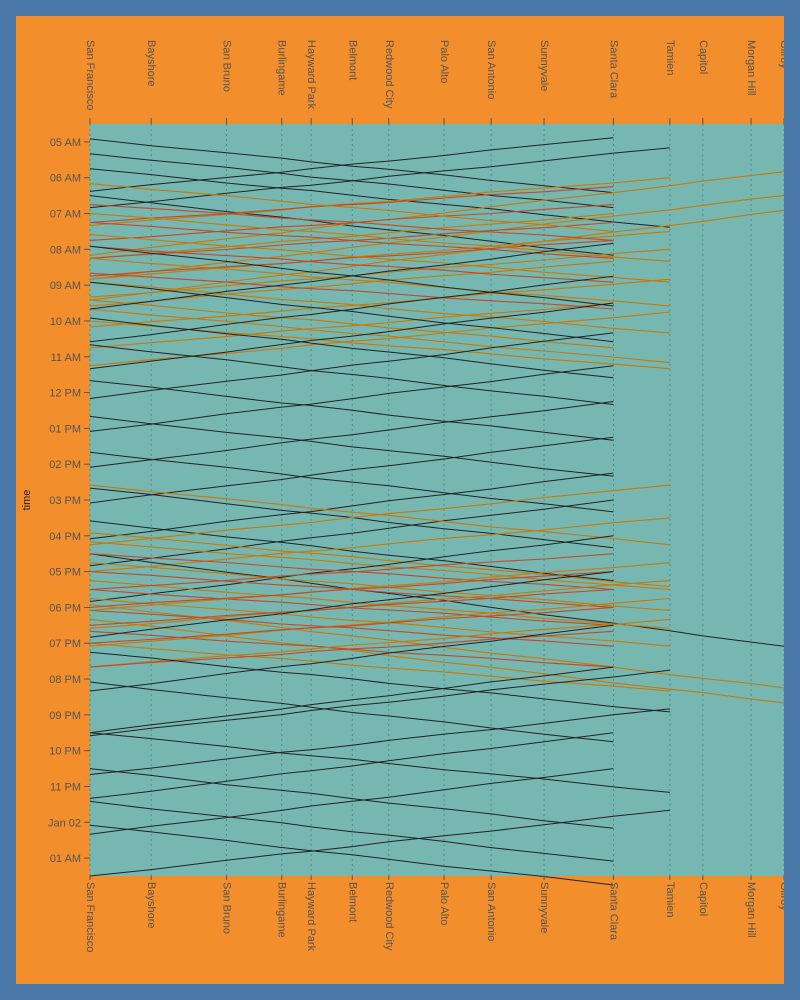 Image resolution: width=800 pixels, height=1000 pixels. I want to click on time-tick-label: 12 PM, so click(65, 394).